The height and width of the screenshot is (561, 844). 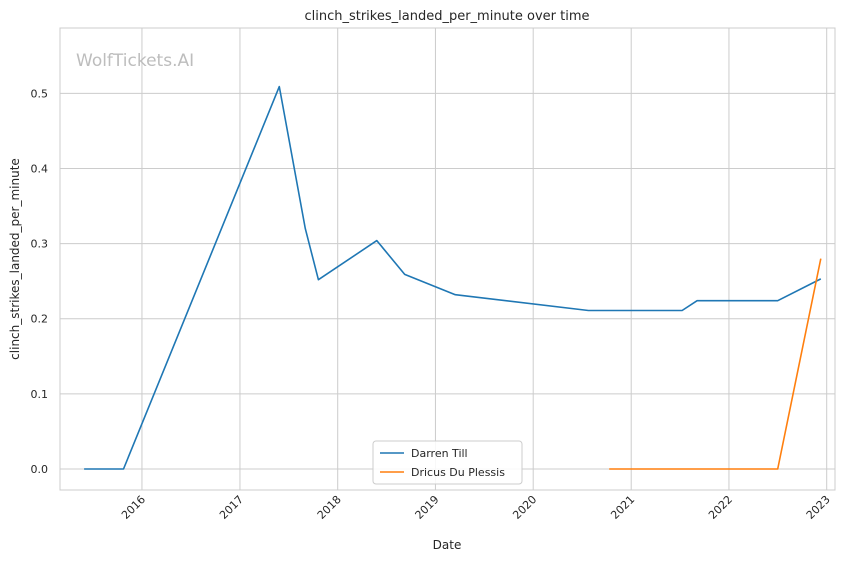 I want to click on watermark: WolfTickets.AI, so click(x=135, y=61).